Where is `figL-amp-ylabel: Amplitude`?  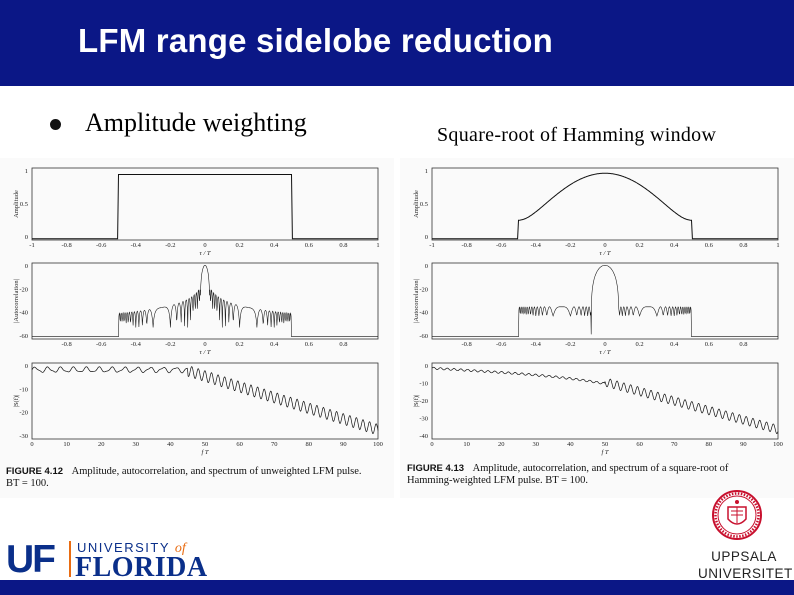 figL-amp-ylabel: Amplitude is located at coordinates (16, 204).